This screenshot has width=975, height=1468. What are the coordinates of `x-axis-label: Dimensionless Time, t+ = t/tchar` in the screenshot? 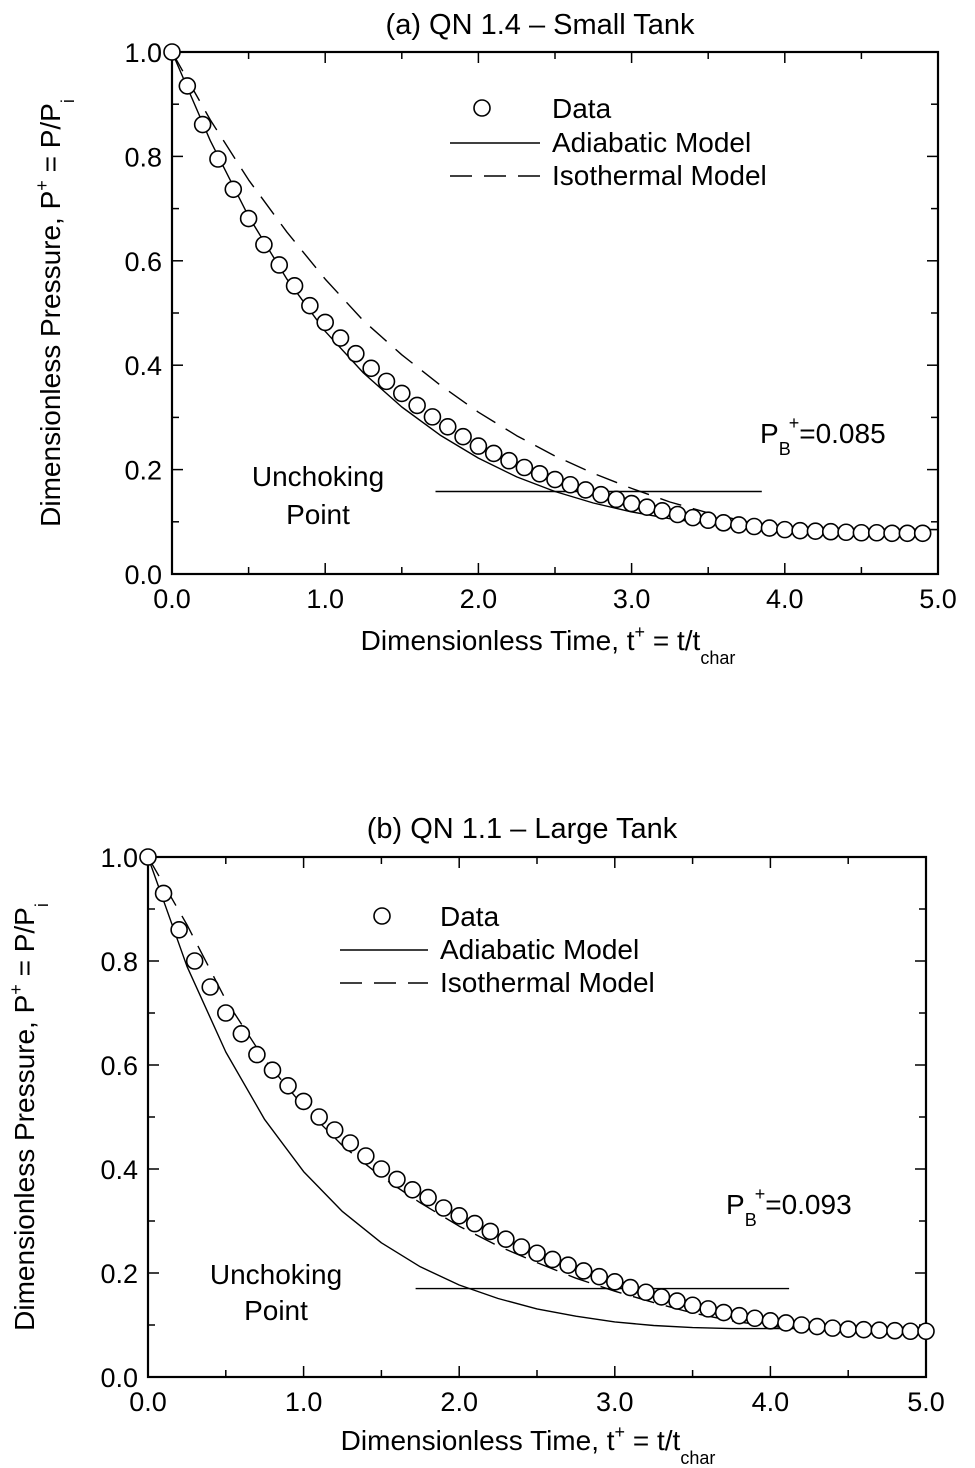 It's located at (548, 645).